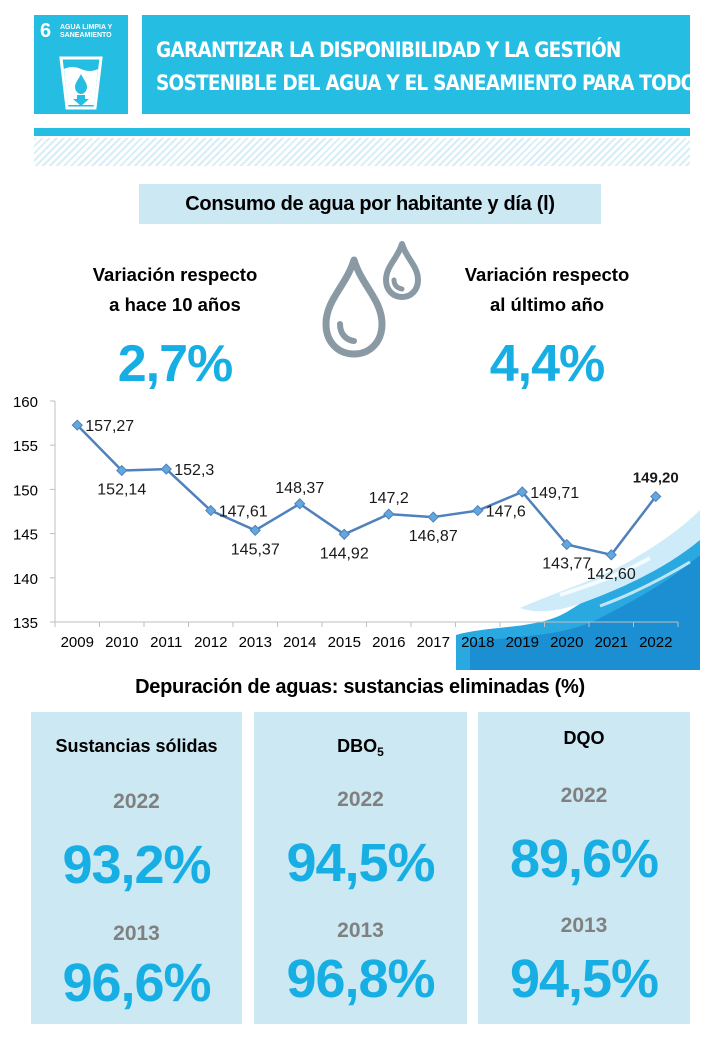 The image size is (720, 1040). I want to click on data-label: 148,37, so click(299, 488).